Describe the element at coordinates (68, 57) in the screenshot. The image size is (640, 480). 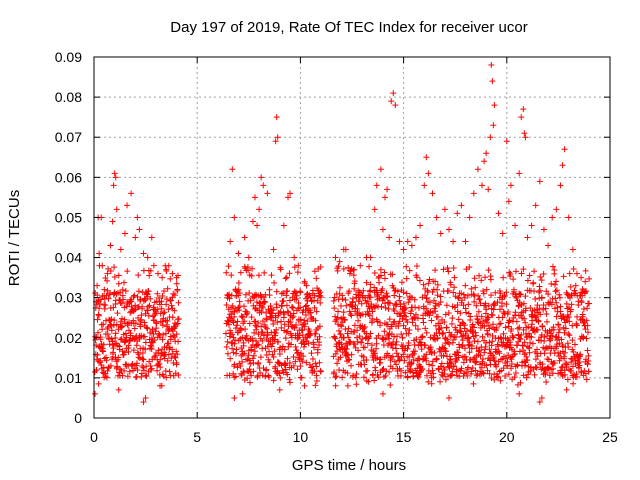
I see `y-tick-label: 0.09` at that location.